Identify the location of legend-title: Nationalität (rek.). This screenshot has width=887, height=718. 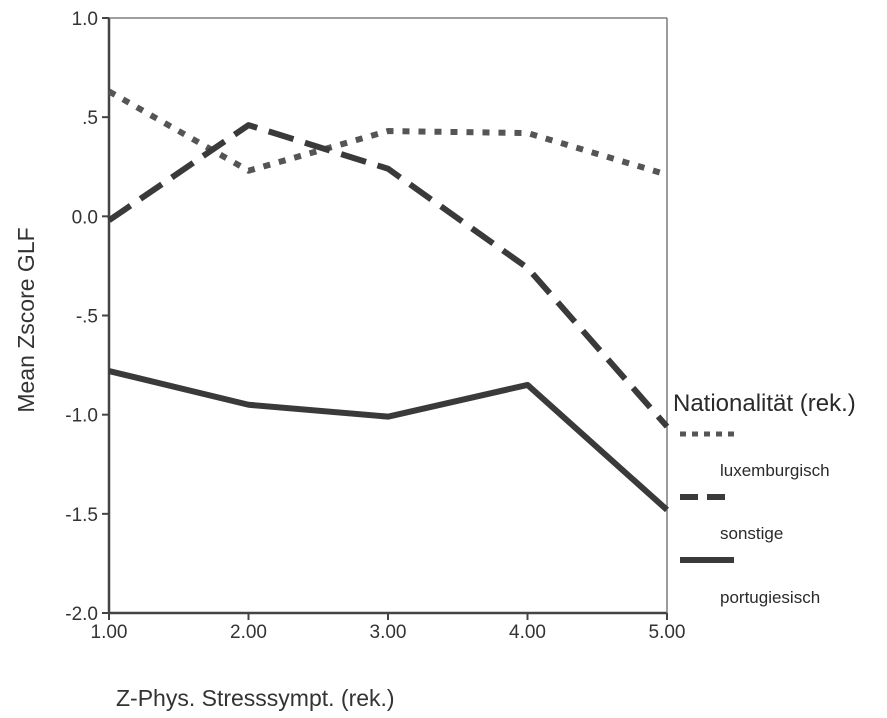
(764, 403).